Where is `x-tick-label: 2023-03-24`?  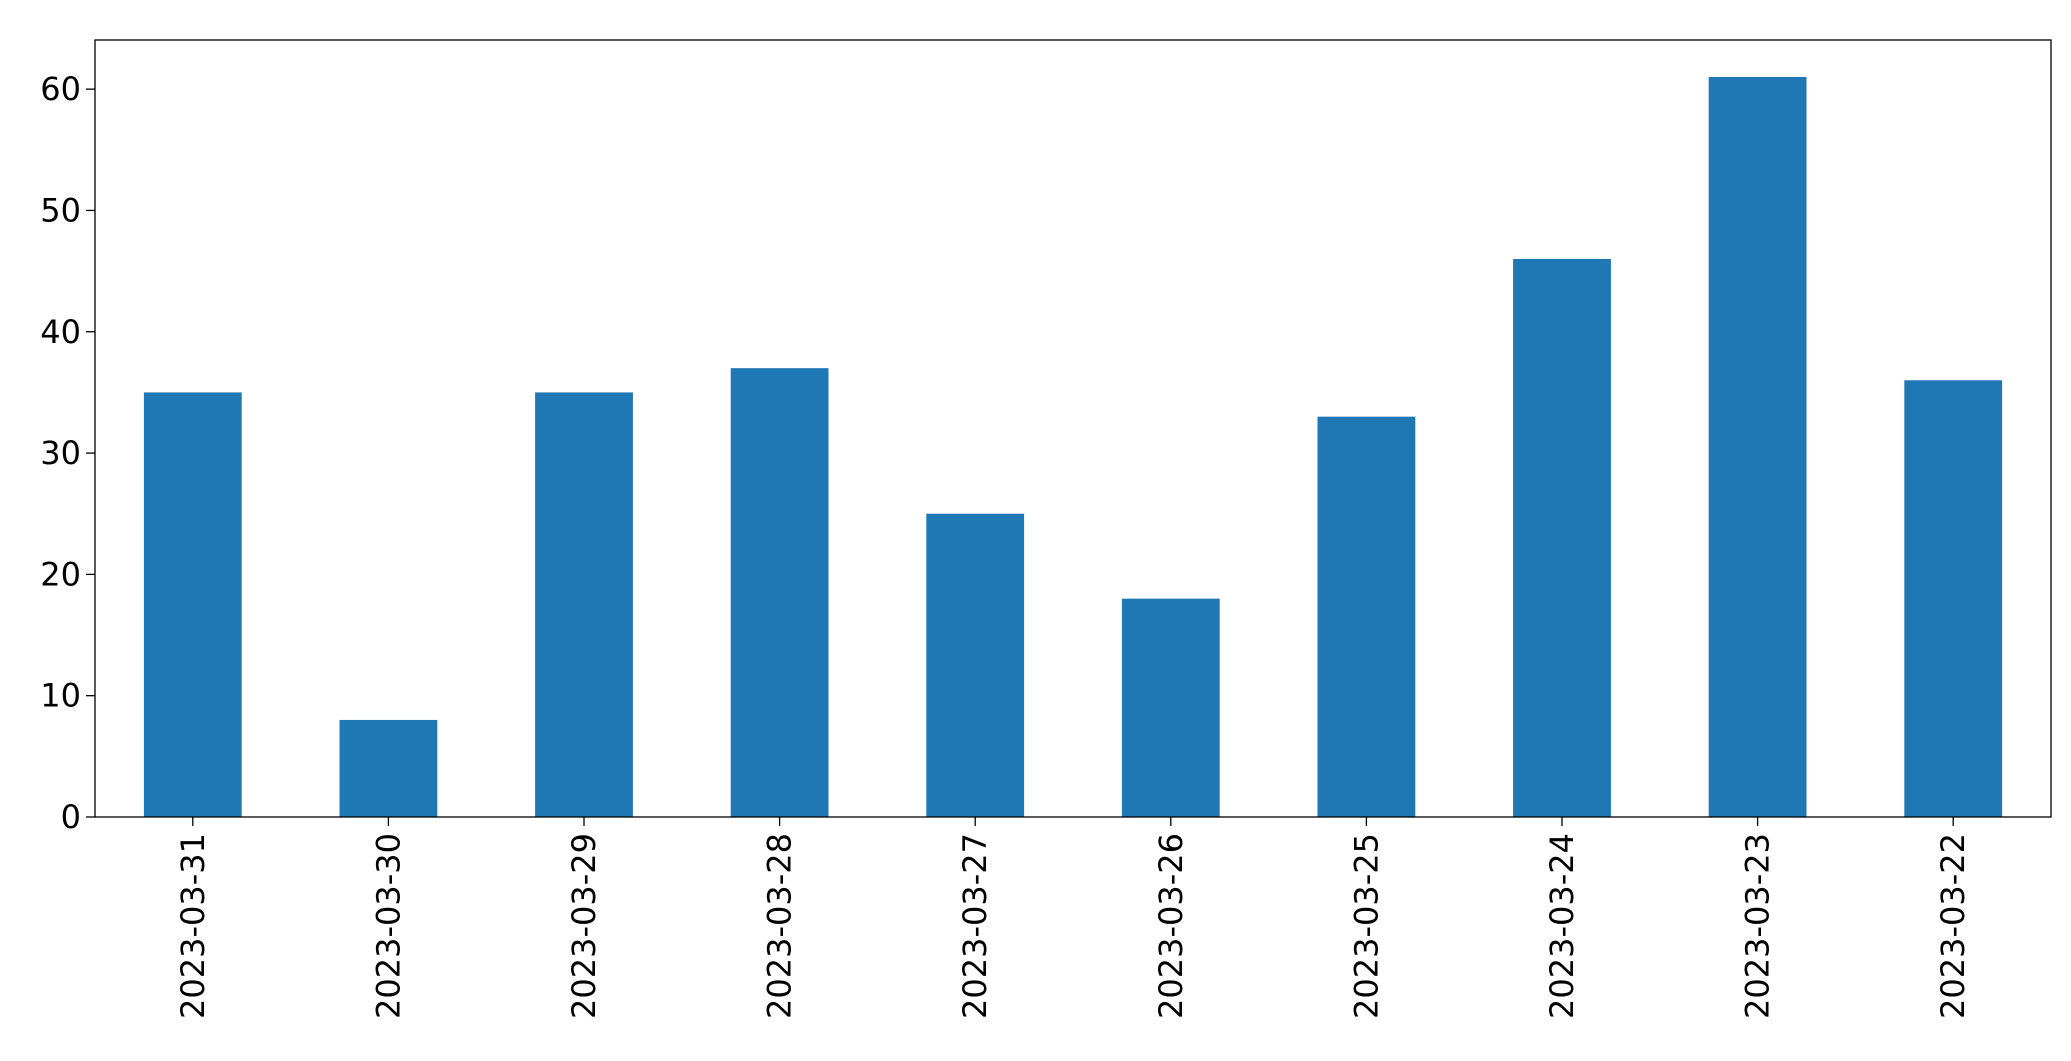
x-tick-label: 2023-03-24 is located at coordinates (1562, 926).